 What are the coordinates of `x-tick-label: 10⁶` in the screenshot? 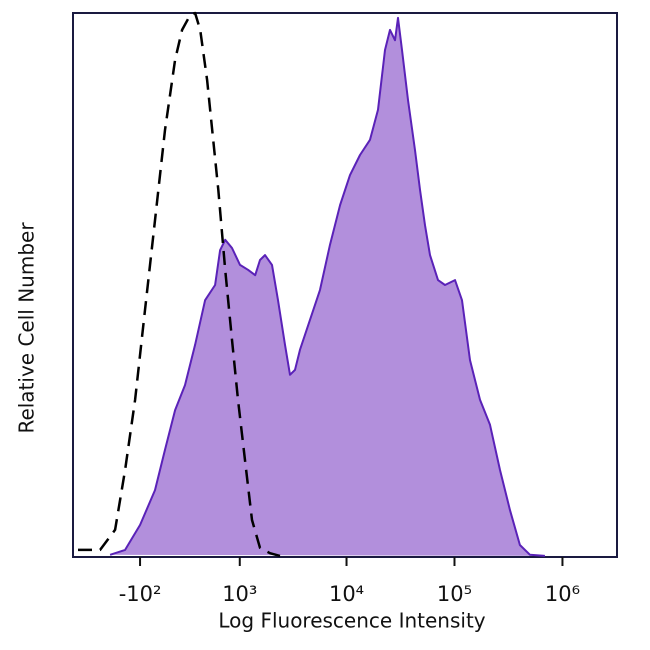 It's located at (562, 594).